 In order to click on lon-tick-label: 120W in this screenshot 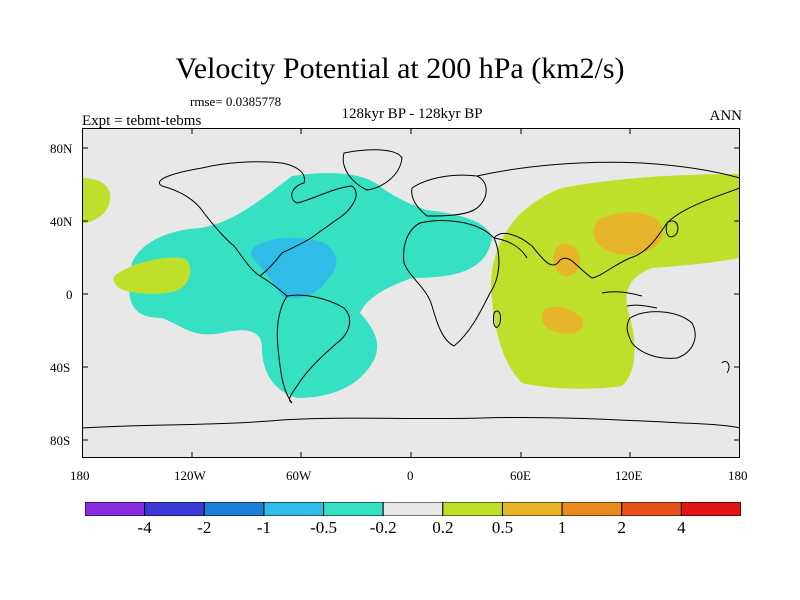, I will do `click(190, 475)`.